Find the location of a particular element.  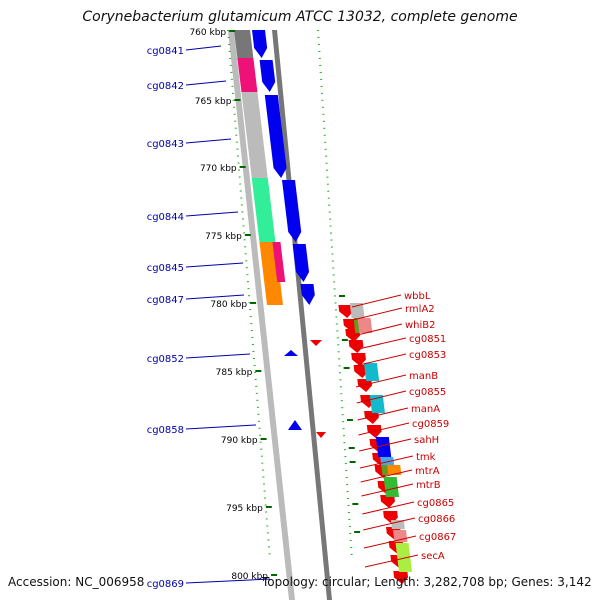

scale-label: 780 kbp is located at coordinates (228, 305).